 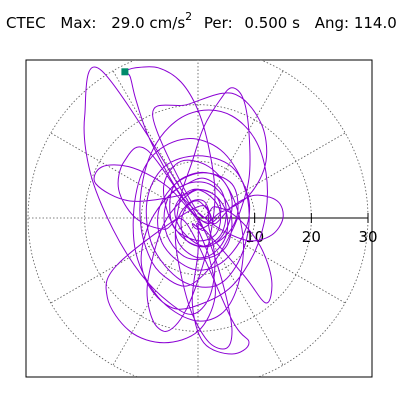 What do you see at coordinates (78, 23) in the screenshot?
I see `max-label: Max:` at bounding box center [78, 23].